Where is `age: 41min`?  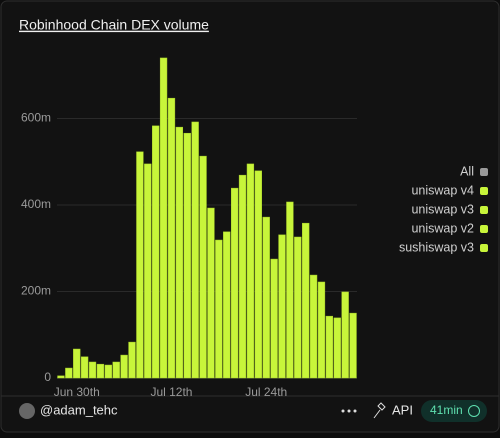 age: 41min is located at coordinates (446, 410).